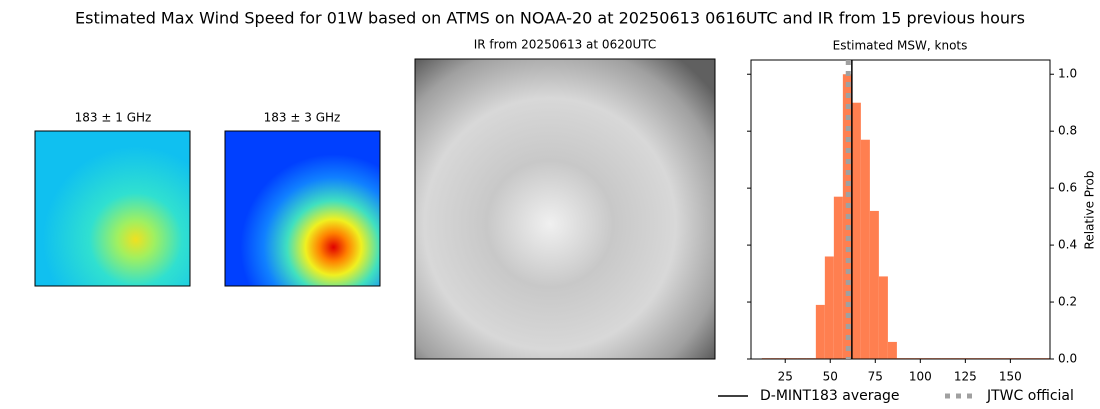 This screenshot has height=409, width=1100. What do you see at coordinates (1067, 302) in the screenshot?
I see `y-tick-label: 0.2` at bounding box center [1067, 302].